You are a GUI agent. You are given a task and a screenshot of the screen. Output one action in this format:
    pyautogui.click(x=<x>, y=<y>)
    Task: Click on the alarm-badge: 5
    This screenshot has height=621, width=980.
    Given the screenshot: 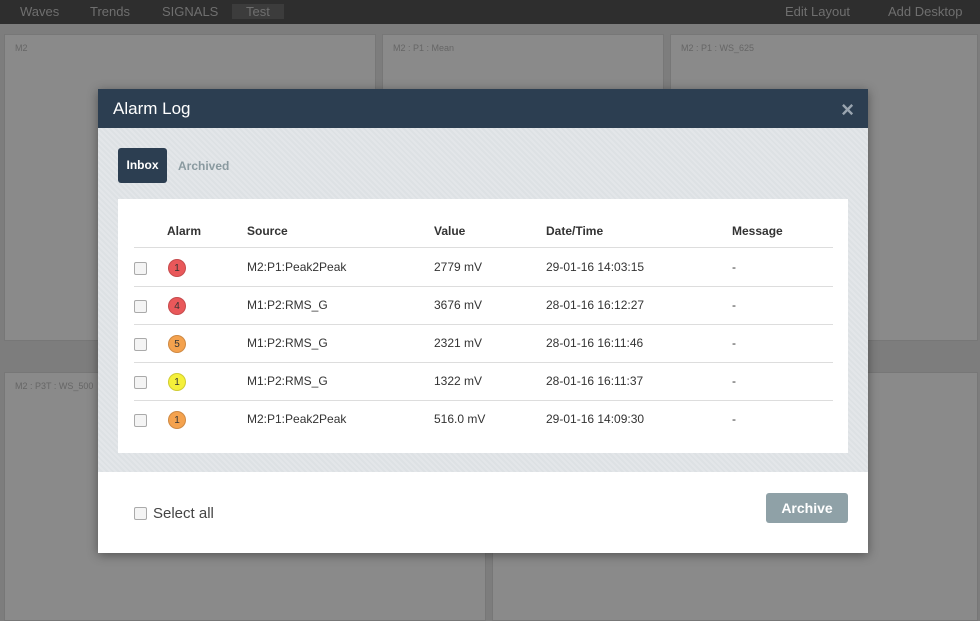 What is the action you would take?
    pyautogui.click(x=177, y=344)
    